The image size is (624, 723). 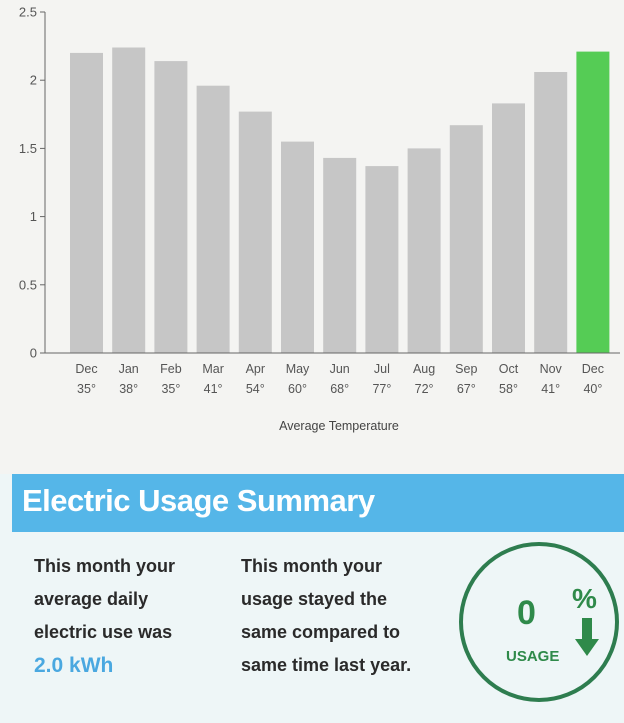 I want to click on daily-use-line-2: average daily, so click(x=91, y=599).